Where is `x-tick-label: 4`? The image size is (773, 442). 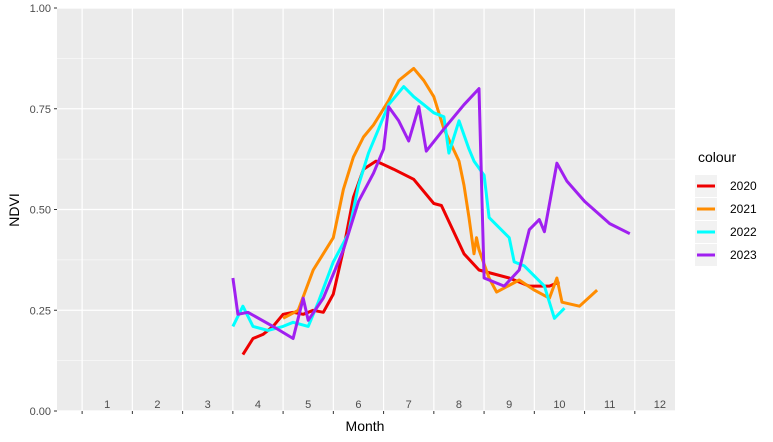 x-tick-label: 4 is located at coordinates (258, 405).